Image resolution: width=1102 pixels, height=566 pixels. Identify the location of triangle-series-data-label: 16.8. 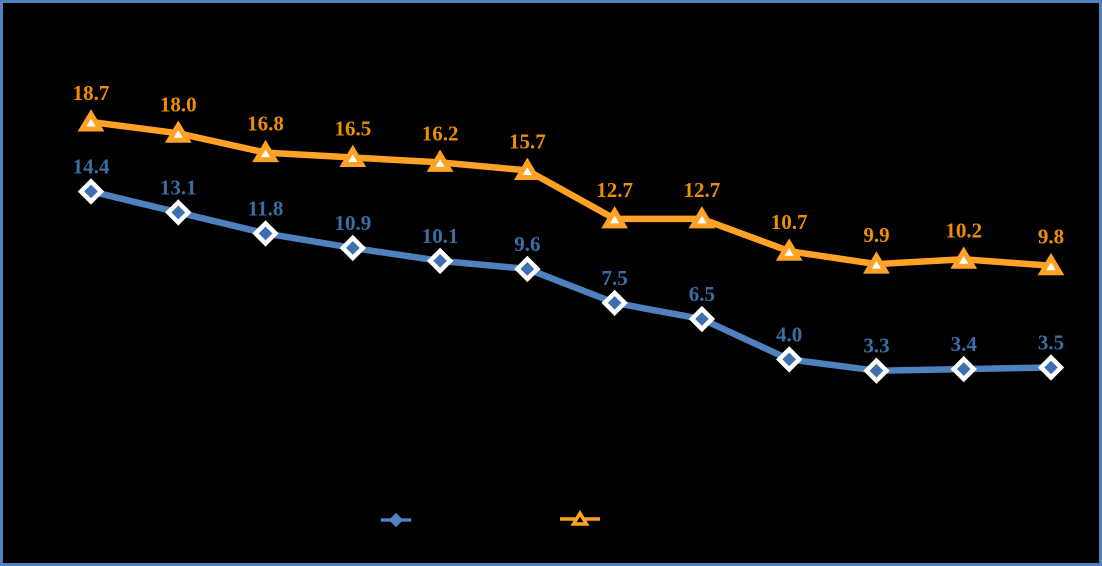
(265, 124).